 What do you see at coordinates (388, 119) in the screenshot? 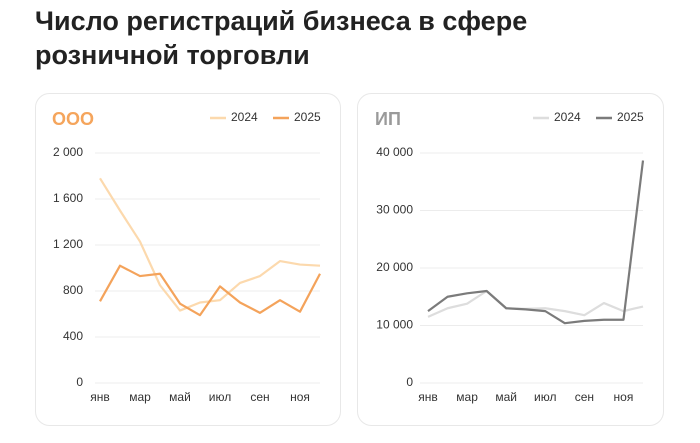
I see `panel-title: ИП` at bounding box center [388, 119].